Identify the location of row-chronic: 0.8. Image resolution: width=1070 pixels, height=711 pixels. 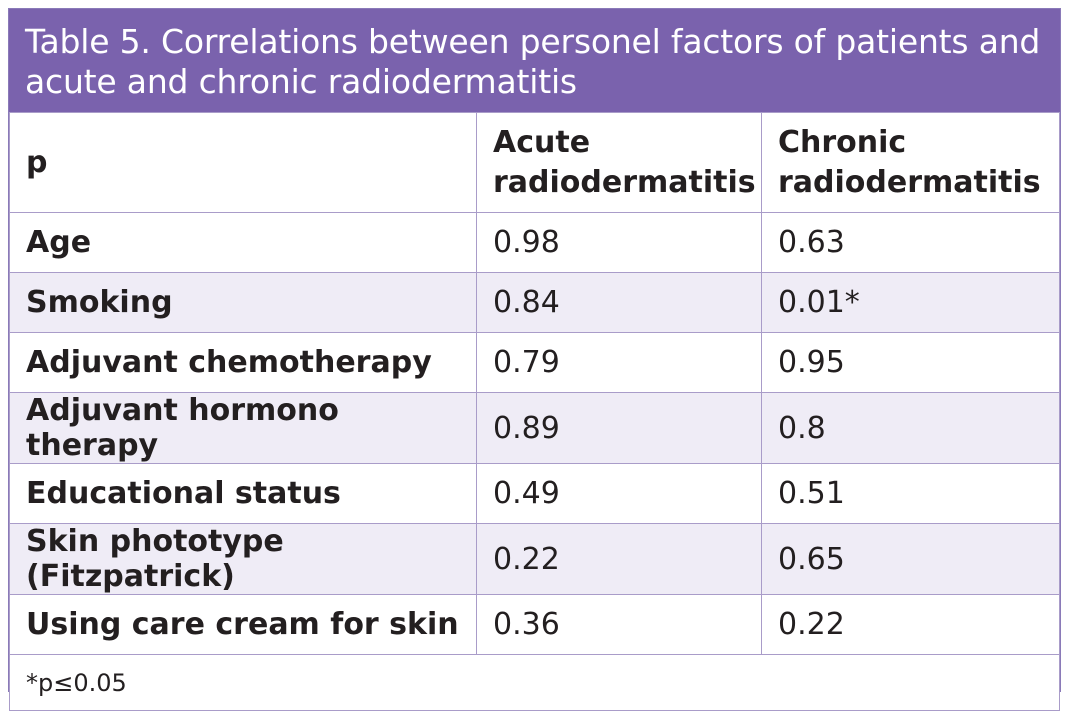
(910, 428).